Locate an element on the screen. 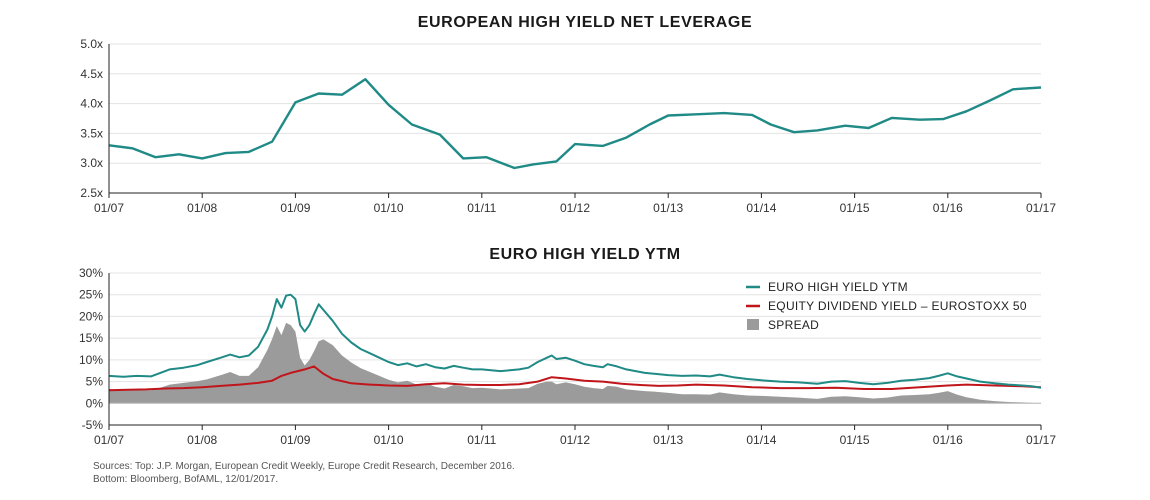 This screenshot has height=500, width=1150. bottom-x-tick-label: 01/16 is located at coordinates (948, 440).